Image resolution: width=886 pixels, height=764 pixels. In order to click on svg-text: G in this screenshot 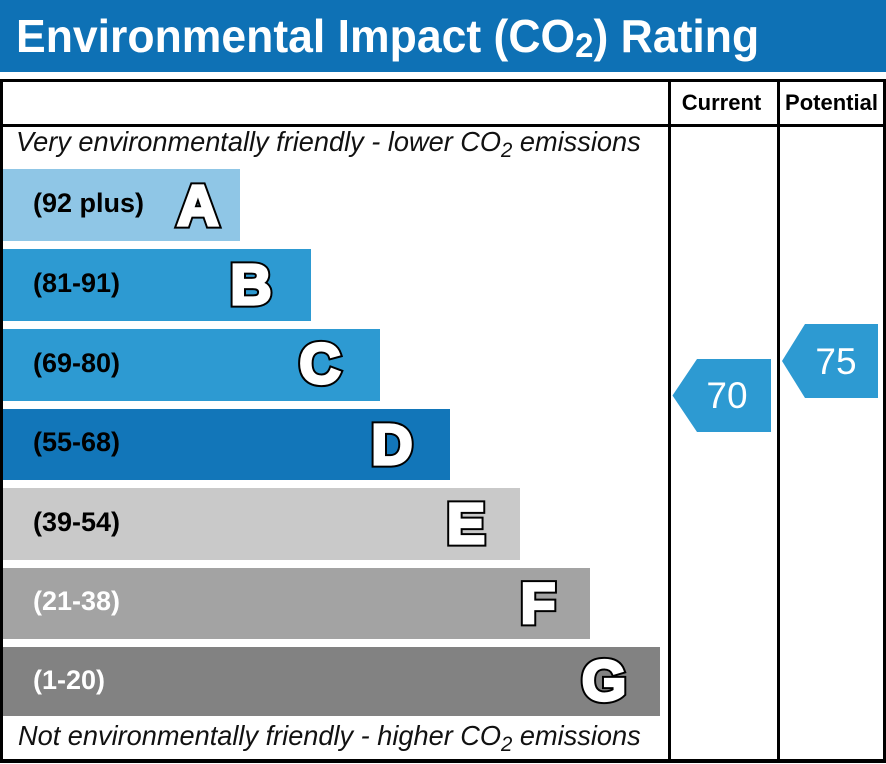, I will do `click(604, 681)`.